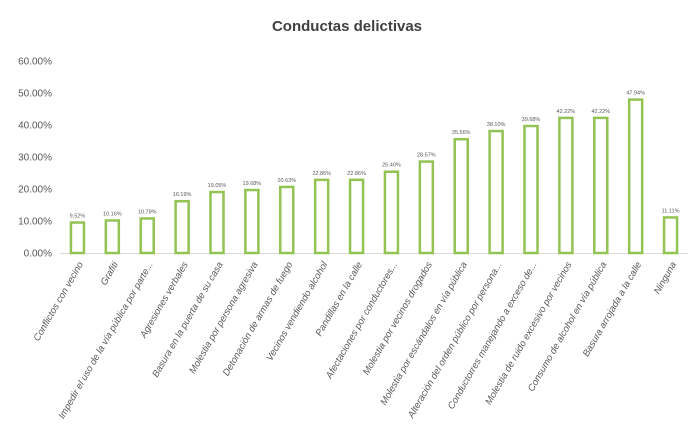  I want to click on data-label: 39.68%, so click(531, 120).